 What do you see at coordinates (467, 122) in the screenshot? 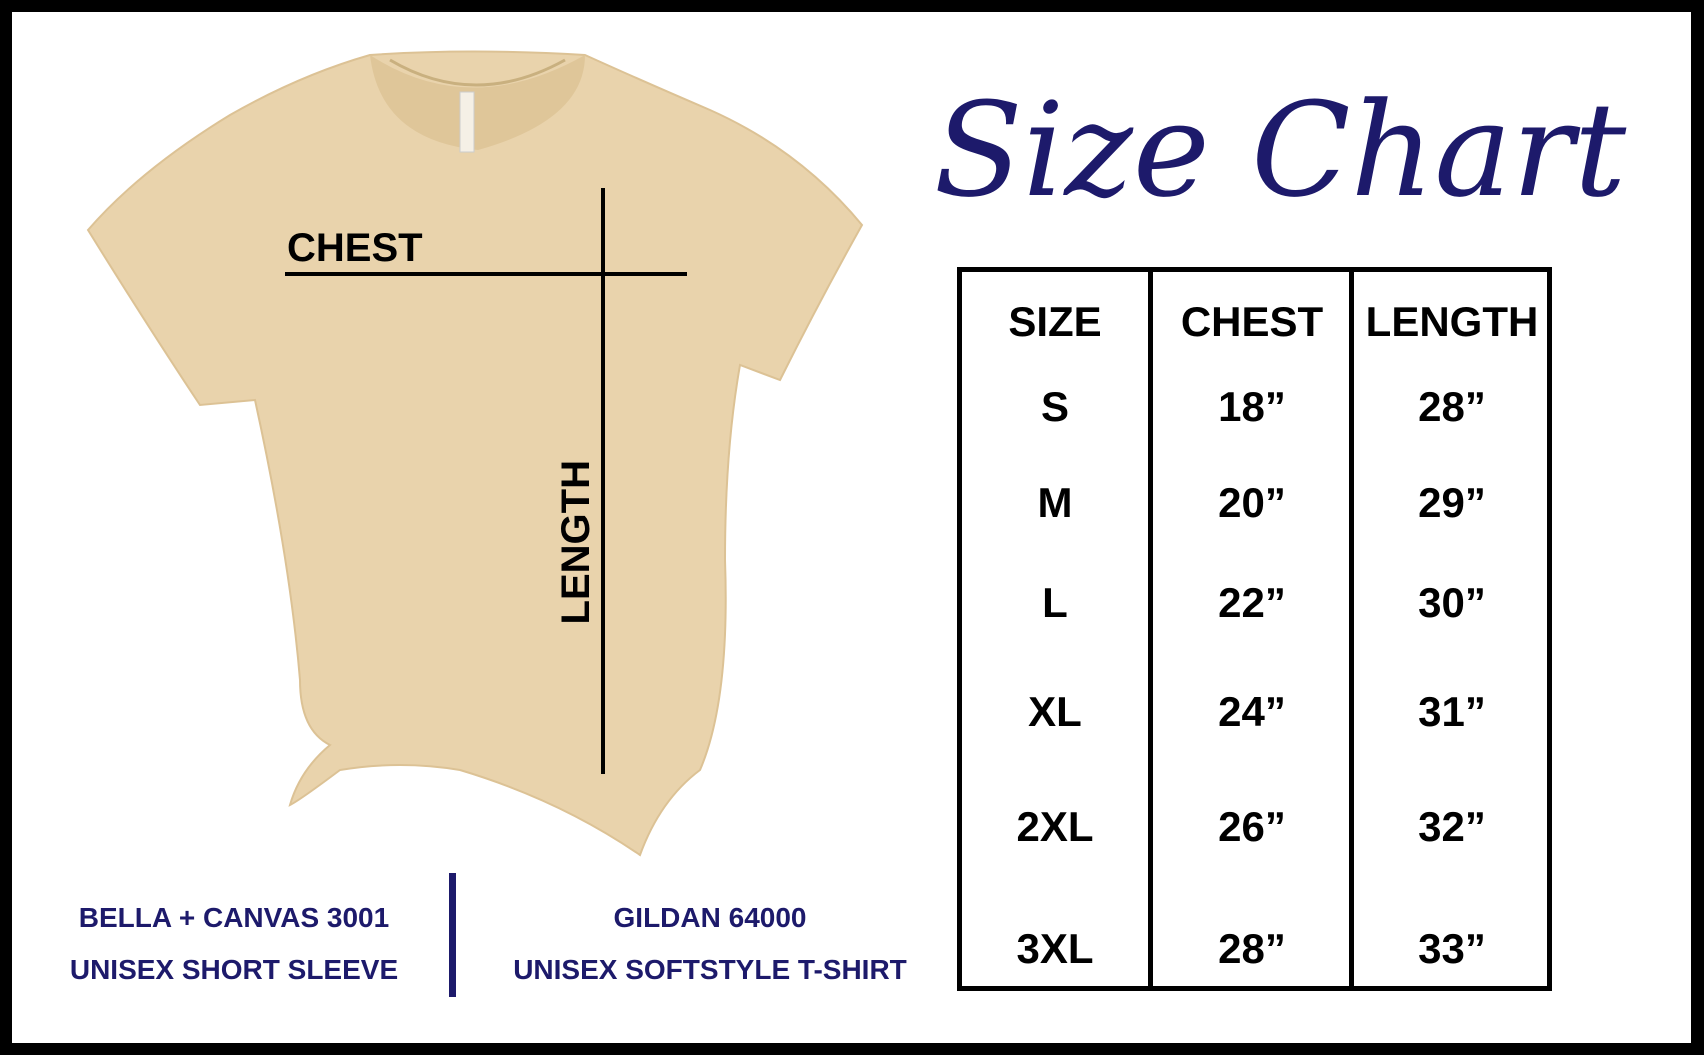
I see `tshirt-tag` at bounding box center [467, 122].